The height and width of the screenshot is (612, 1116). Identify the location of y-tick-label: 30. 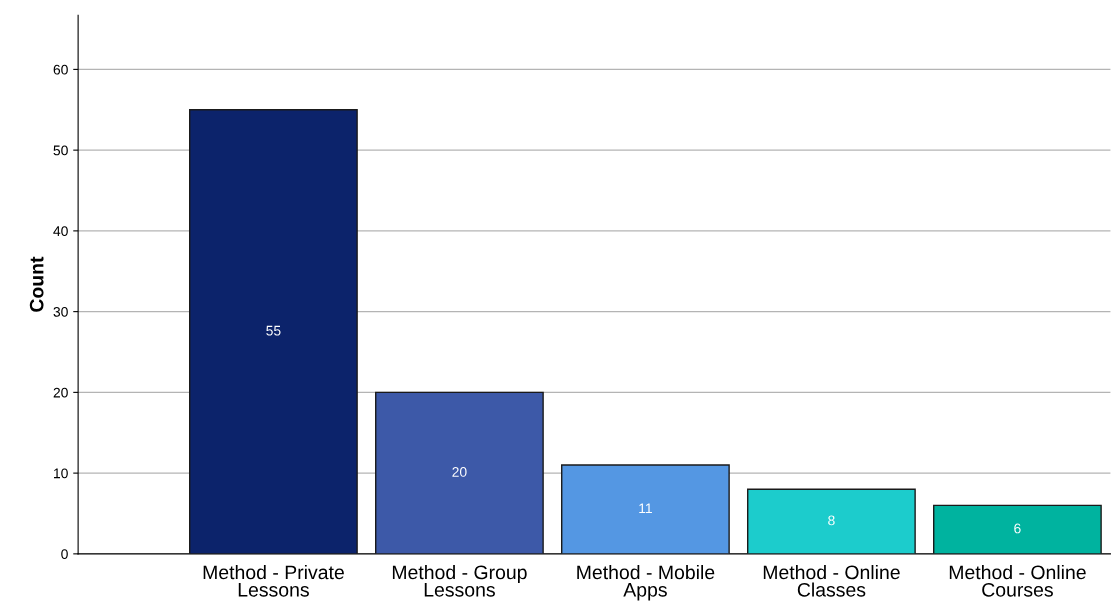
(60, 311).